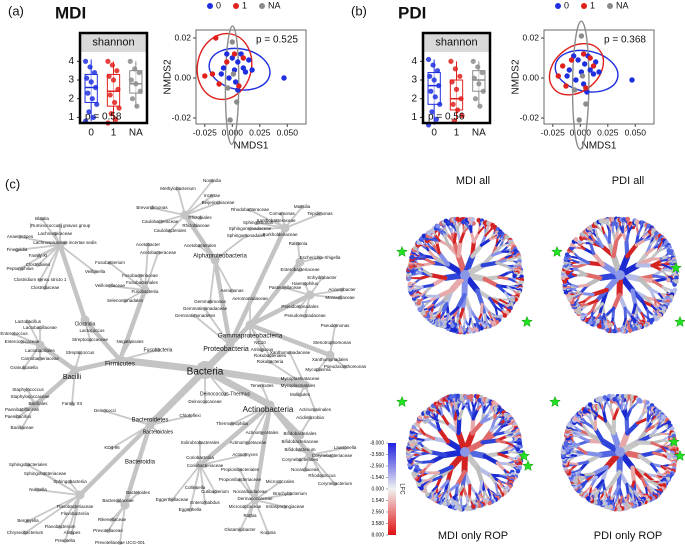 The image size is (685, 545). I want to click on taxon-label: Deinococci, so click(105, 410).